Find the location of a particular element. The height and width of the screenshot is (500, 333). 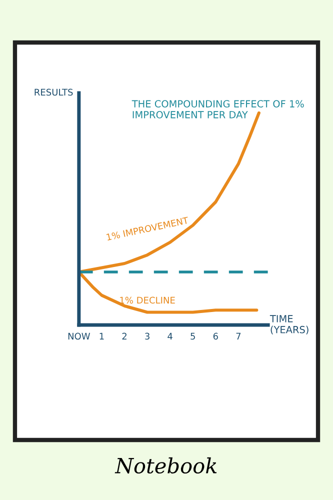

x-tick-label: 6 is located at coordinates (215, 336).